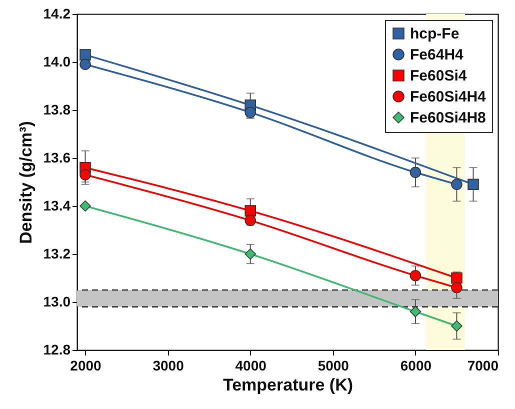  I want to click on y-axis-title: Density (g/cm³), so click(26, 182).